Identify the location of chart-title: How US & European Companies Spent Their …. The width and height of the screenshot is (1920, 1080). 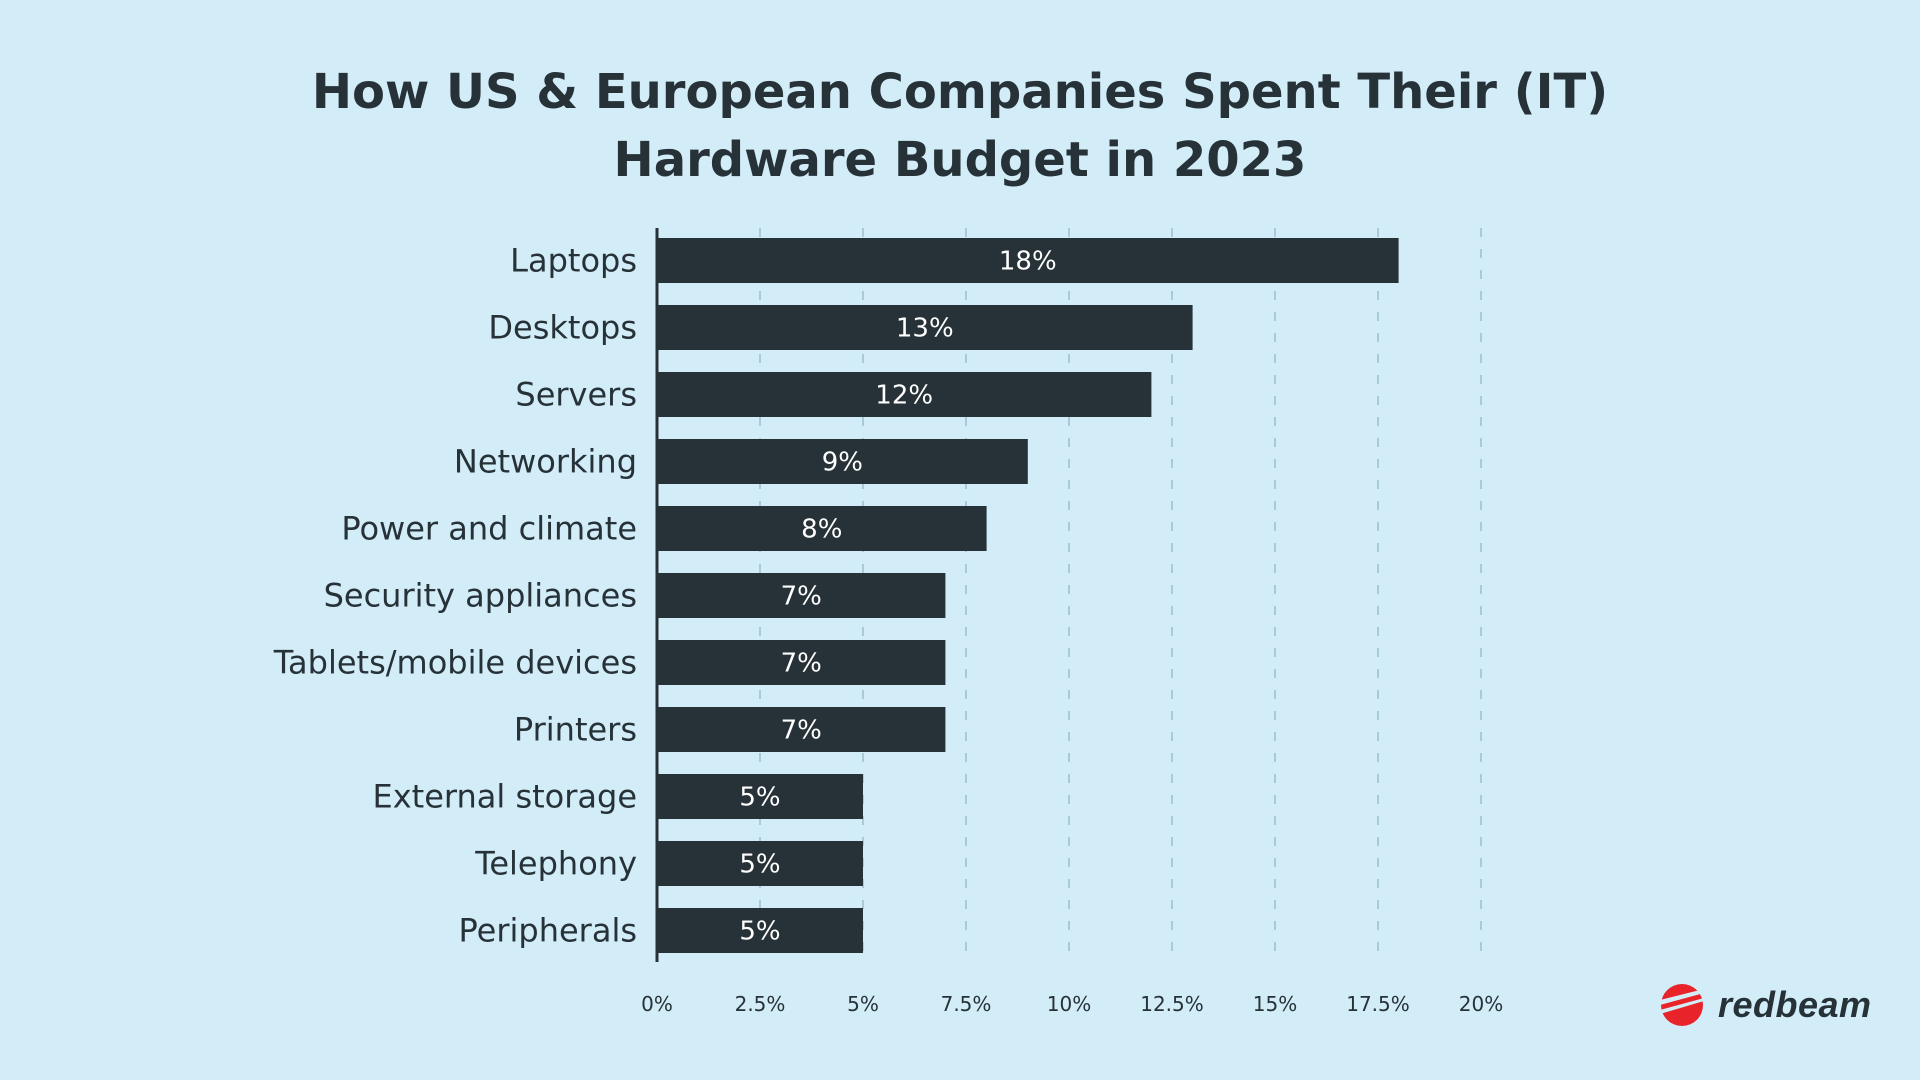
(960, 126).